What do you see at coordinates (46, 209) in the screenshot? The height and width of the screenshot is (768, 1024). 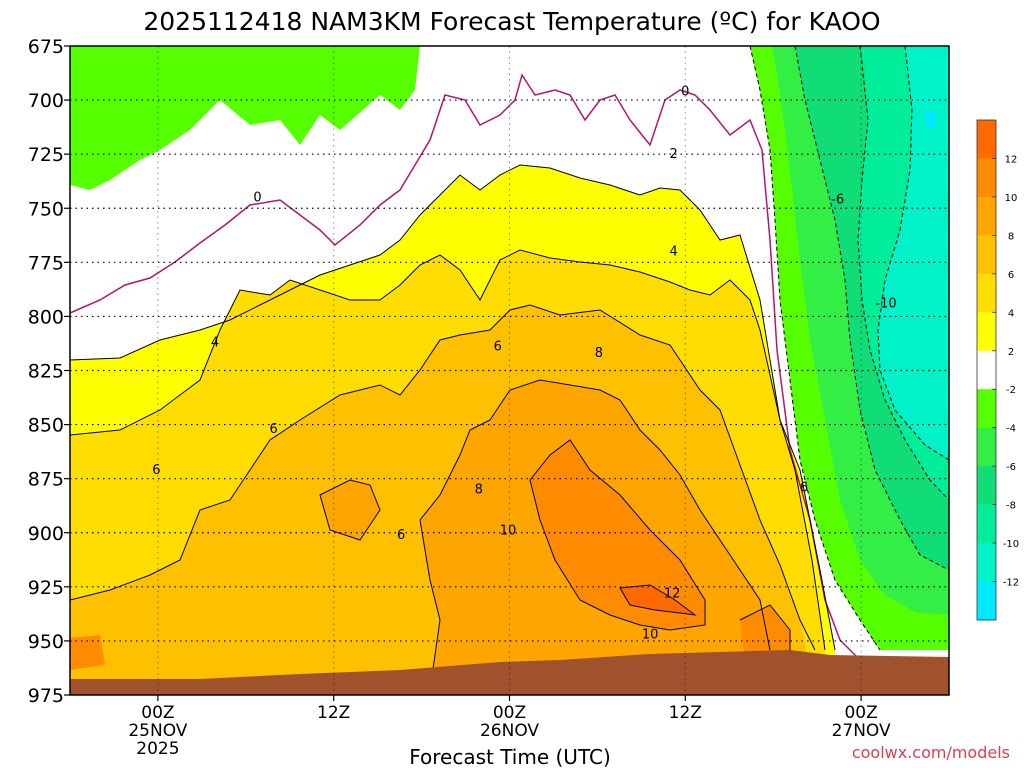 I see `y-tick-label-750: 750` at bounding box center [46, 209].